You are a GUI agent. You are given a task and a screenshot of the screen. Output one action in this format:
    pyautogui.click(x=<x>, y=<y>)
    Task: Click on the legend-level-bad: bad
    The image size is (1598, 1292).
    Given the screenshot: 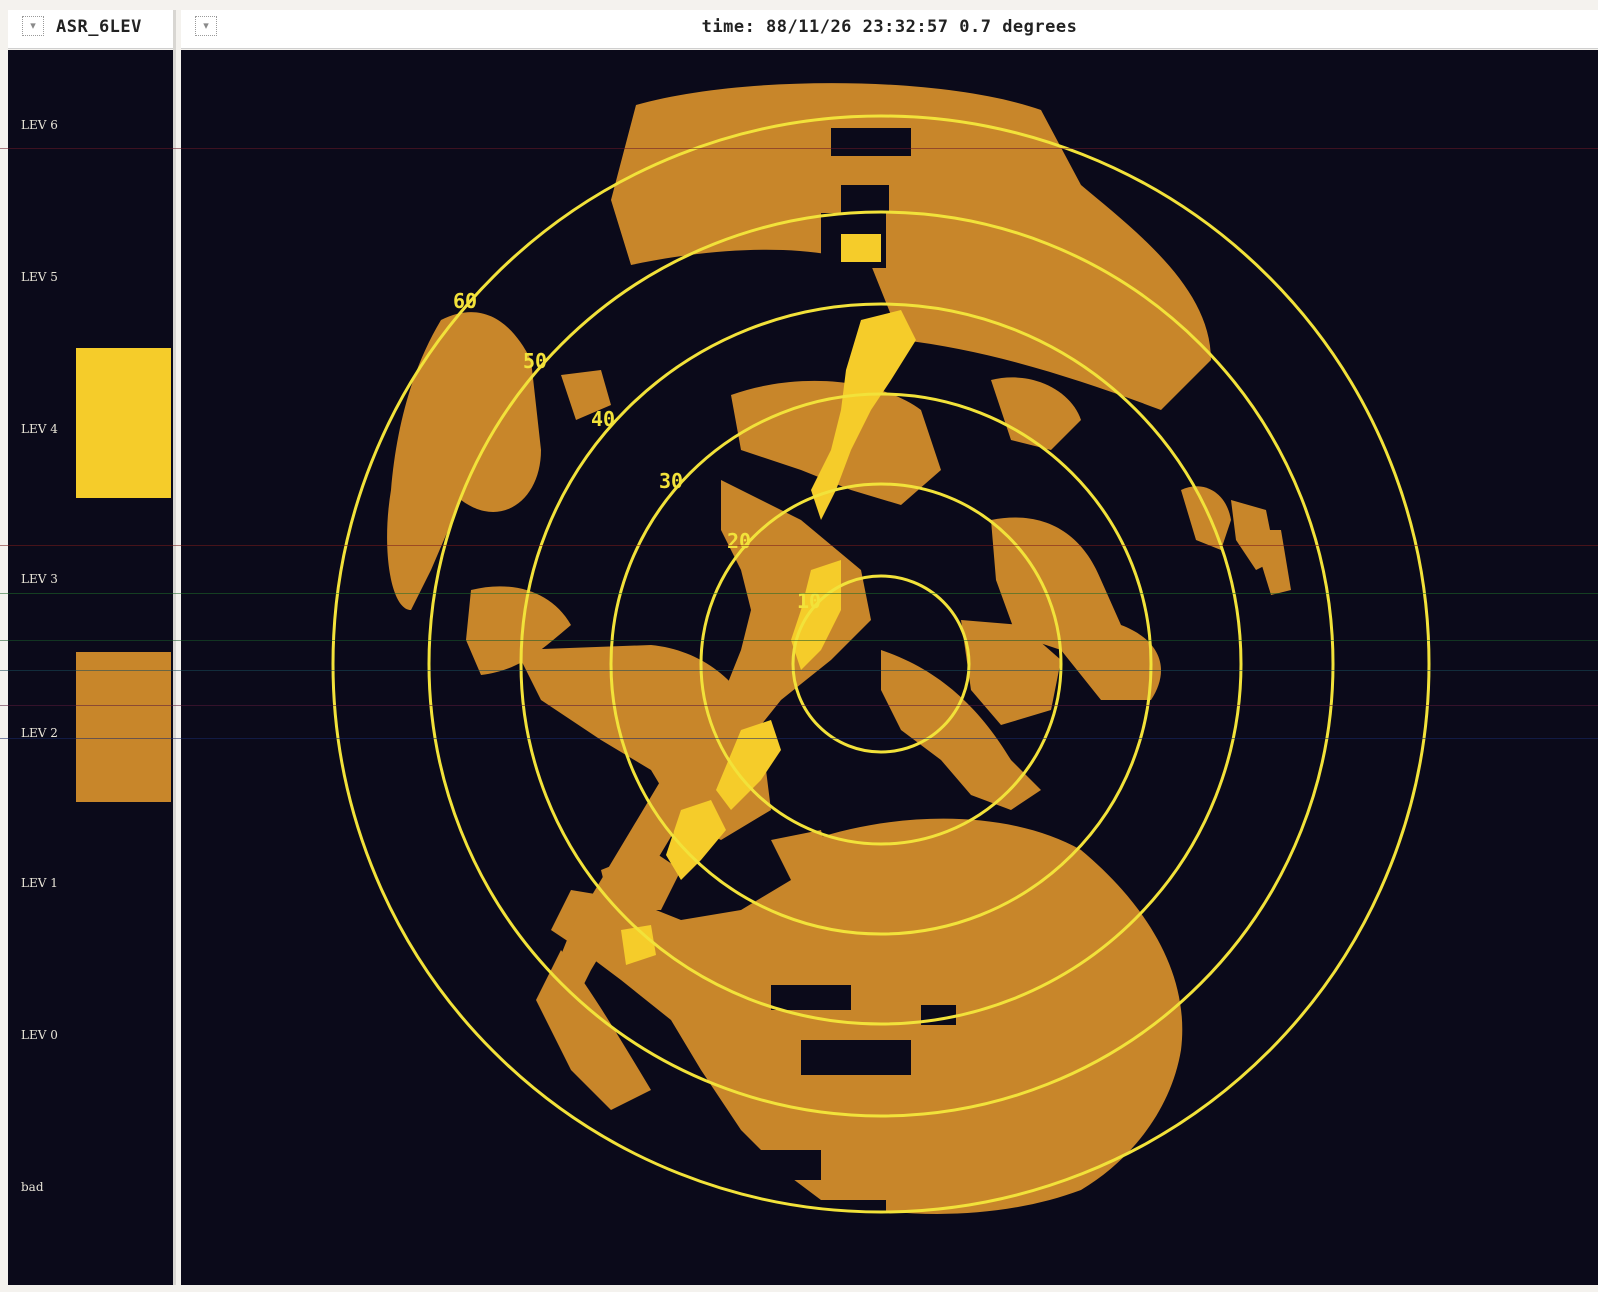 What is the action you would take?
    pyautogui.click(x=90, y=1217)
    